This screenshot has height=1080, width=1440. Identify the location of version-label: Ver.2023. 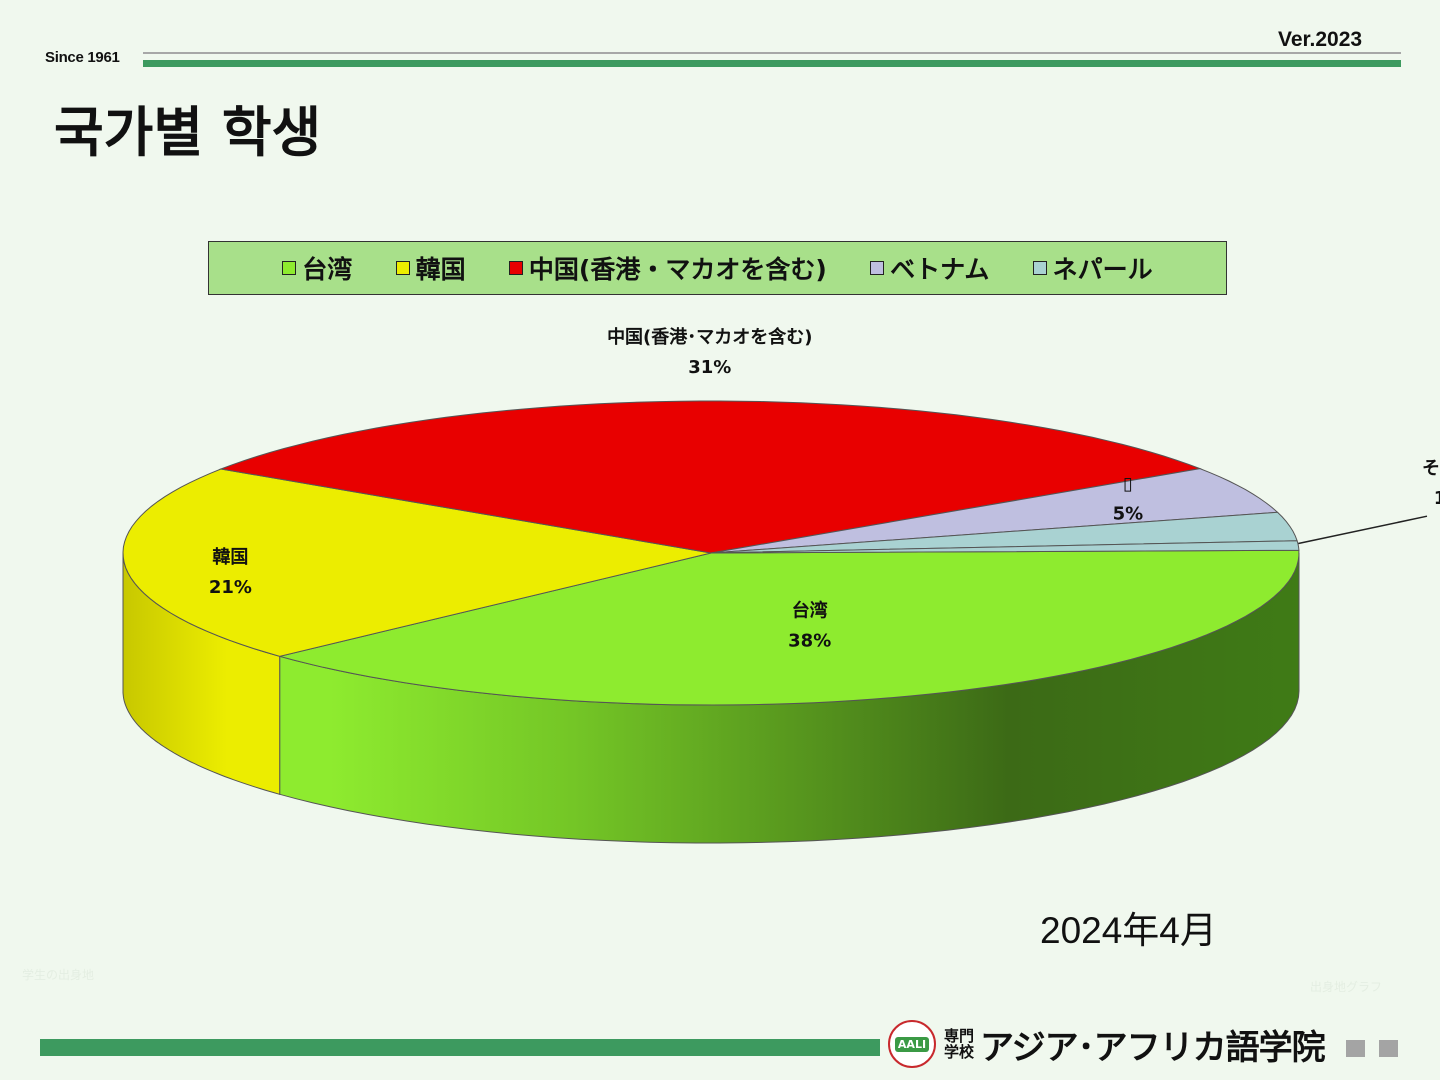
(1320, 39).